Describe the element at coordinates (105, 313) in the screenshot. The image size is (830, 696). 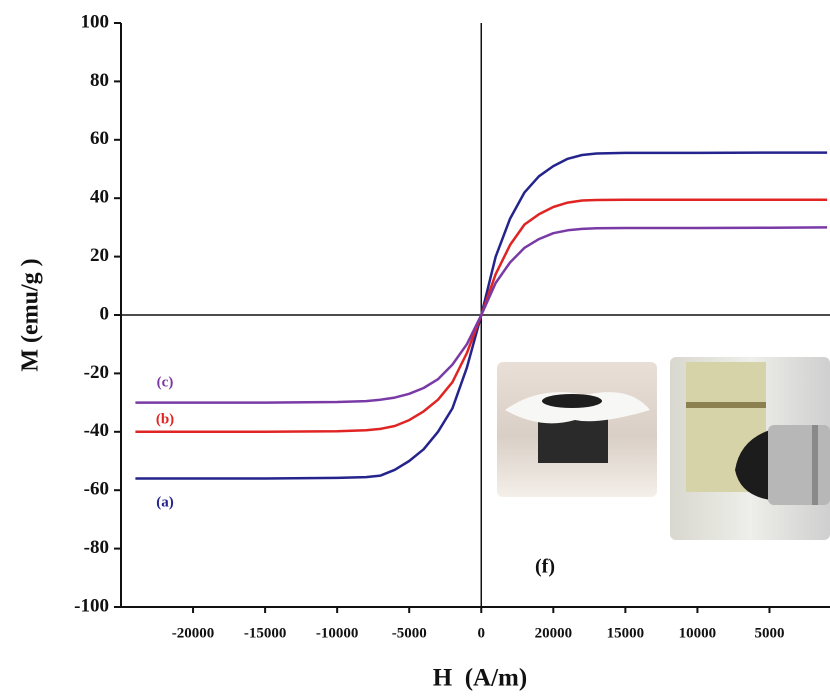
I see `y-tick-label: 0` at that location.